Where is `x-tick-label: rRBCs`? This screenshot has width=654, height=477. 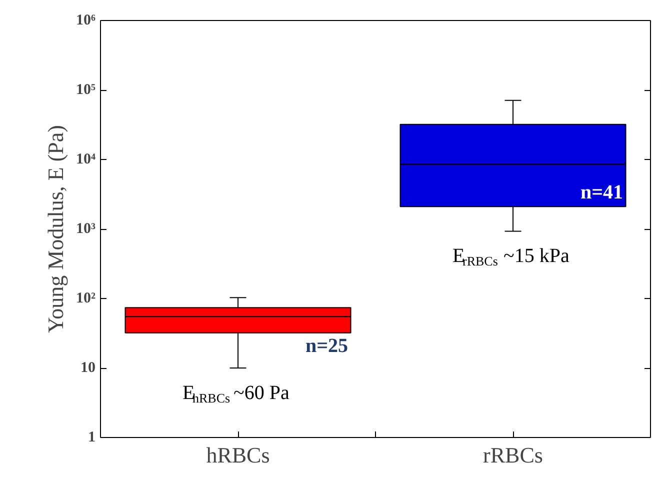 x-tick-label: rRBCs is located at coordinates (513, 455).